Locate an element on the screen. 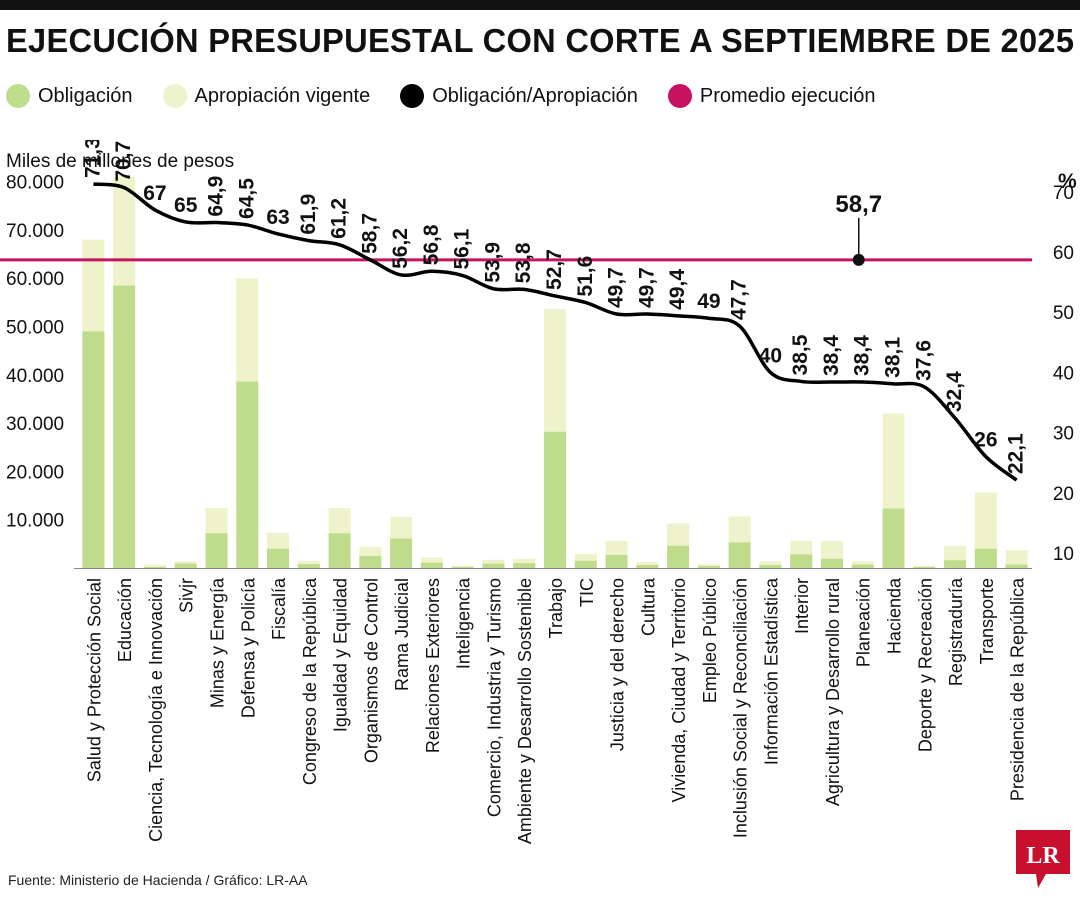 The width and height of the screenshot is (1080, 900). ratio-data-label: 38,1 is located at coordinates (893, 357).